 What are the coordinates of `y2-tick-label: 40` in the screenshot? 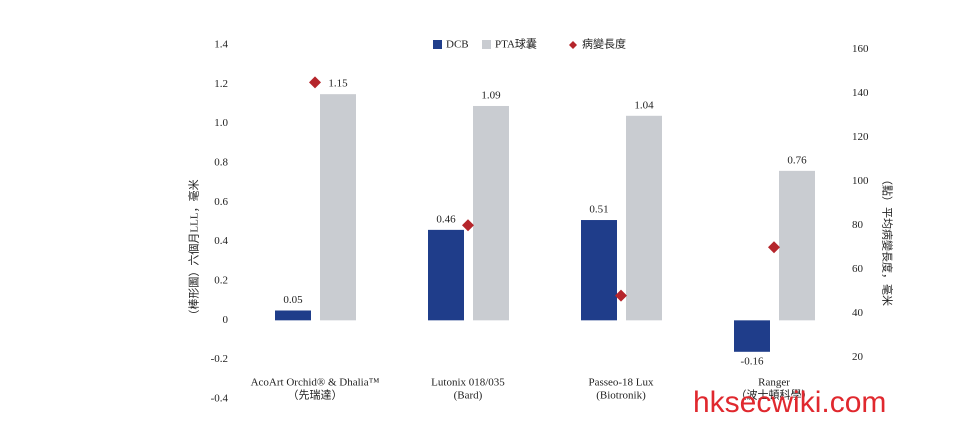 It's located at (858, 313).